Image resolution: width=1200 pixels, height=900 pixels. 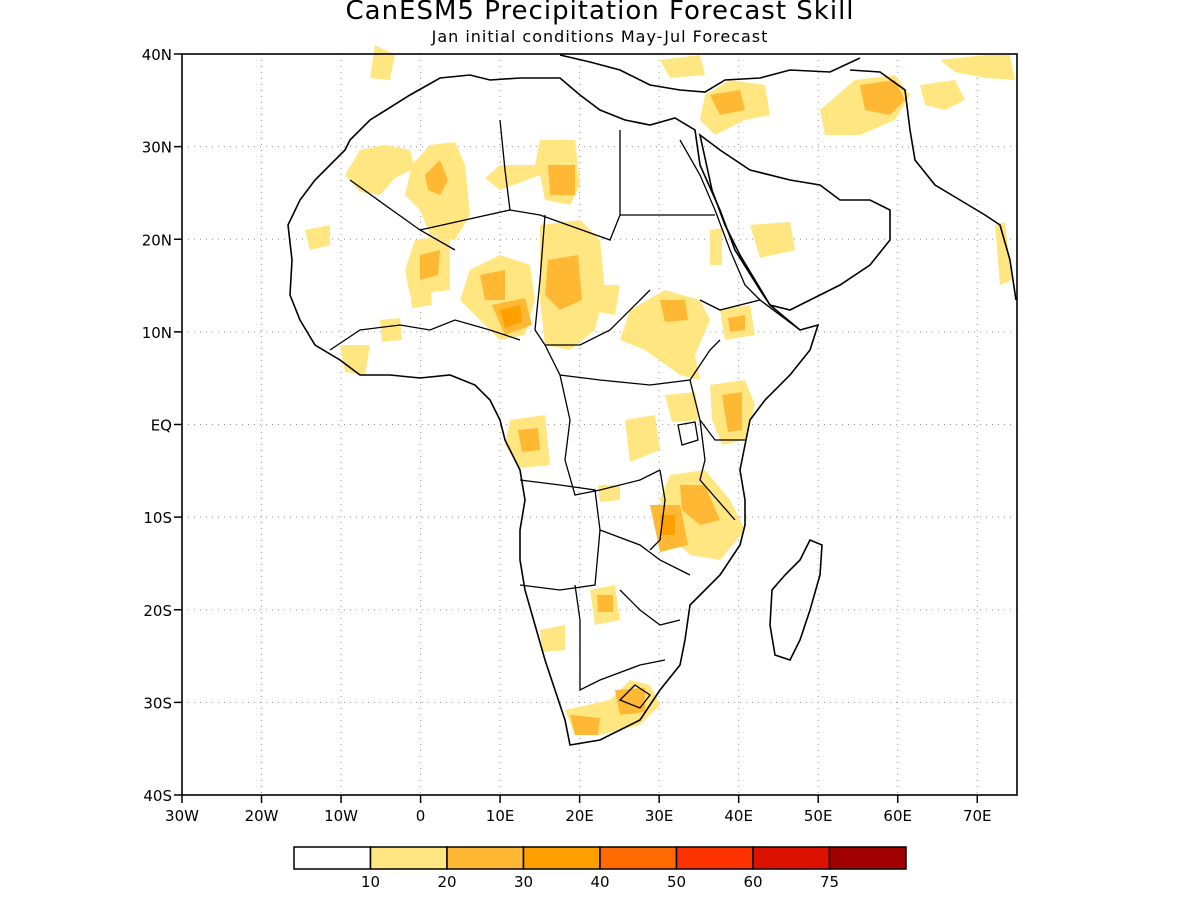 I want to click on lon-tick-label: 30E, so click(x=659, y=816).